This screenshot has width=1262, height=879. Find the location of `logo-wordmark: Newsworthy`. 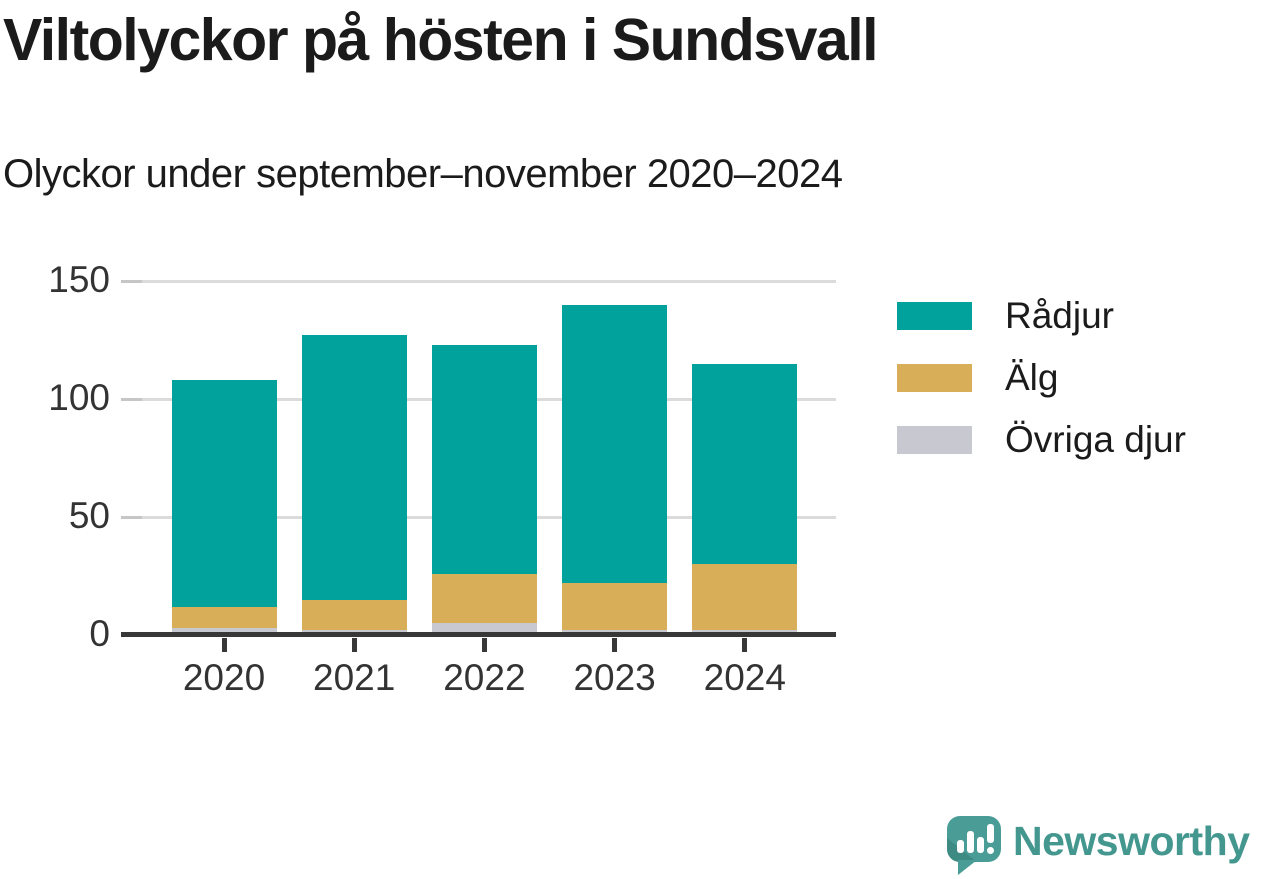

logo-wordmark: Newsworthy is located at coordinates (1131, 841).